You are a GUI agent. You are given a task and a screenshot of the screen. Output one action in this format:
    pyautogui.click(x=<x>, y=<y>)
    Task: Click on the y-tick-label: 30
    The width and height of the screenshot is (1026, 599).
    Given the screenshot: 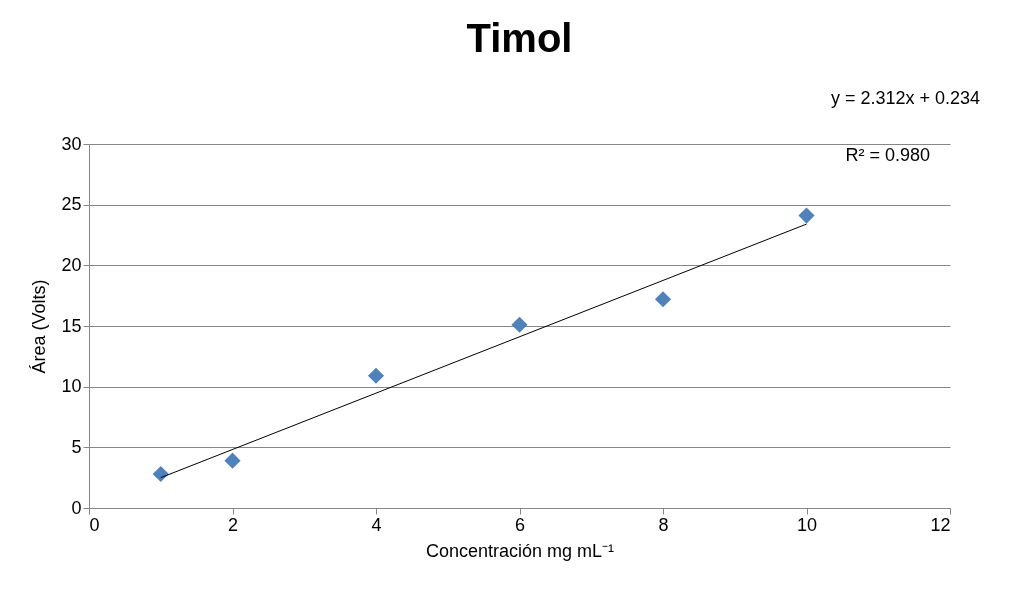 What is the action you would take?
    pyautogui.click(x=71, y=143)
    